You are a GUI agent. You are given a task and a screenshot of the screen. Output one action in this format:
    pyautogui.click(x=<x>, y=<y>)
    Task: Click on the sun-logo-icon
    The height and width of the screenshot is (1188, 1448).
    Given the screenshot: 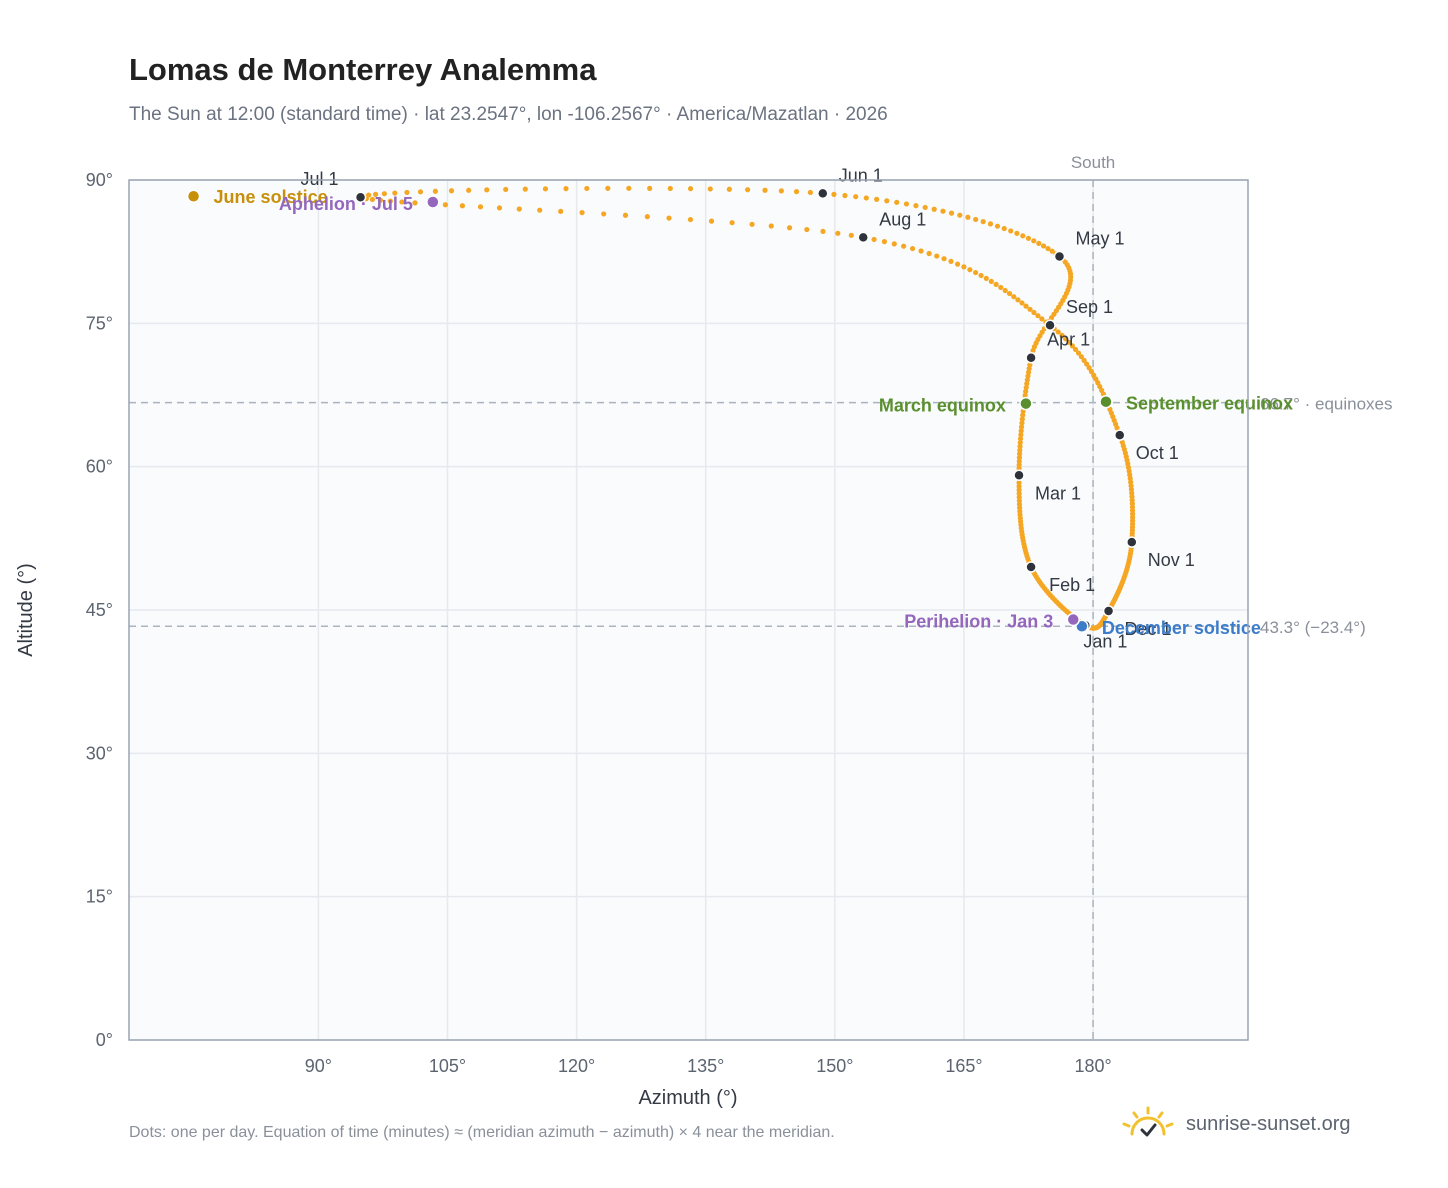 What is the action you would take?
    pyautogui.click(x=1148, y=1121)
    